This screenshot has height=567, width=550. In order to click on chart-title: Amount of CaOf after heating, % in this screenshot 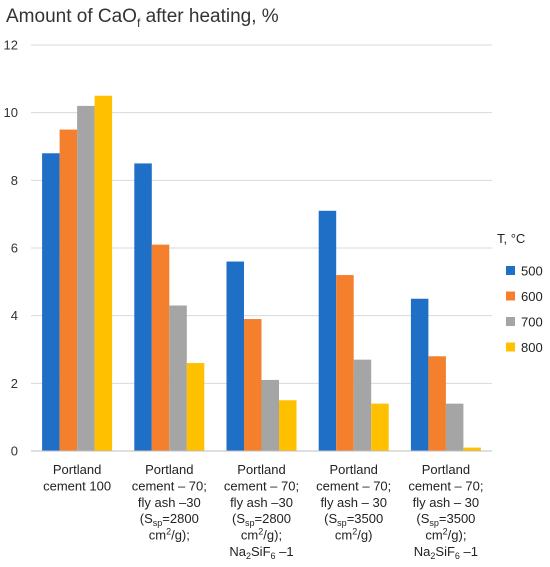, I will do `click(142, 18)`.